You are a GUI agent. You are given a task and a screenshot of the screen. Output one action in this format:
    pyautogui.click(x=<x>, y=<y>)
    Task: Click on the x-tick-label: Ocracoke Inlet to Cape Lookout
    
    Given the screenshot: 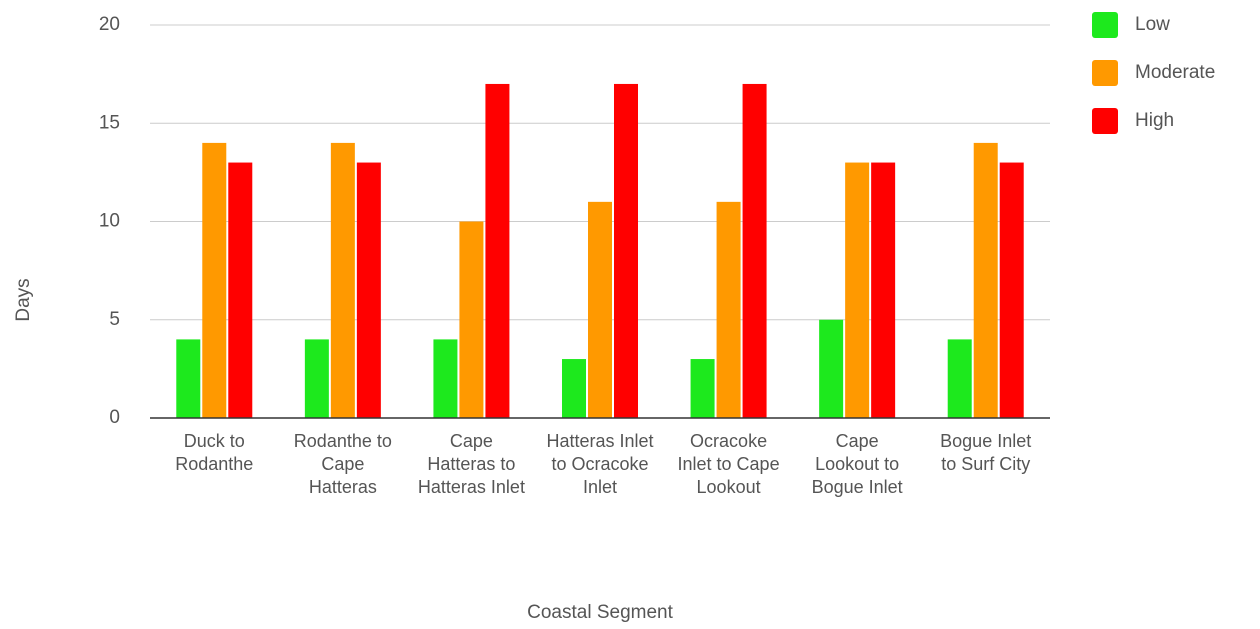 What is the action you would take?
    pyautogui.click(x=728, y=464)
    